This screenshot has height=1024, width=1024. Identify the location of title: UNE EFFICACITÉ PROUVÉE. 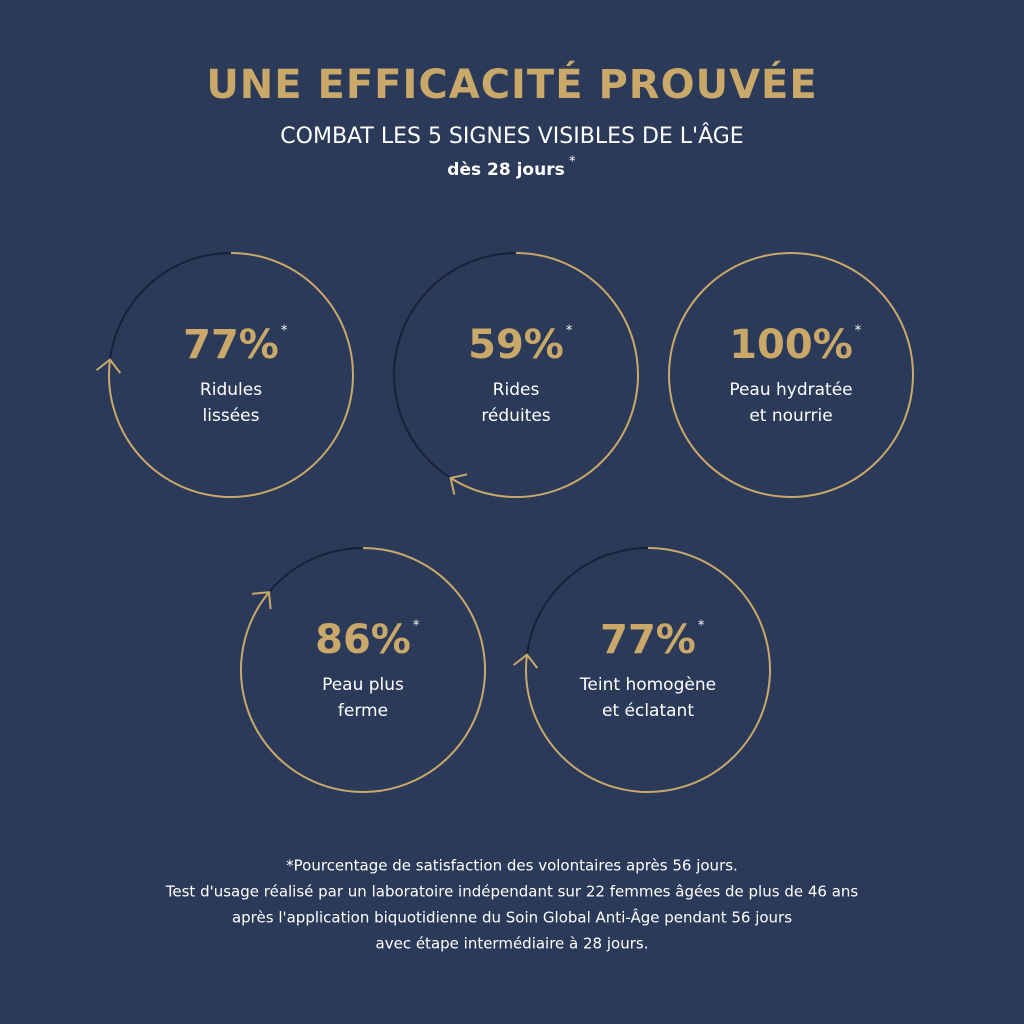
(511, 84).